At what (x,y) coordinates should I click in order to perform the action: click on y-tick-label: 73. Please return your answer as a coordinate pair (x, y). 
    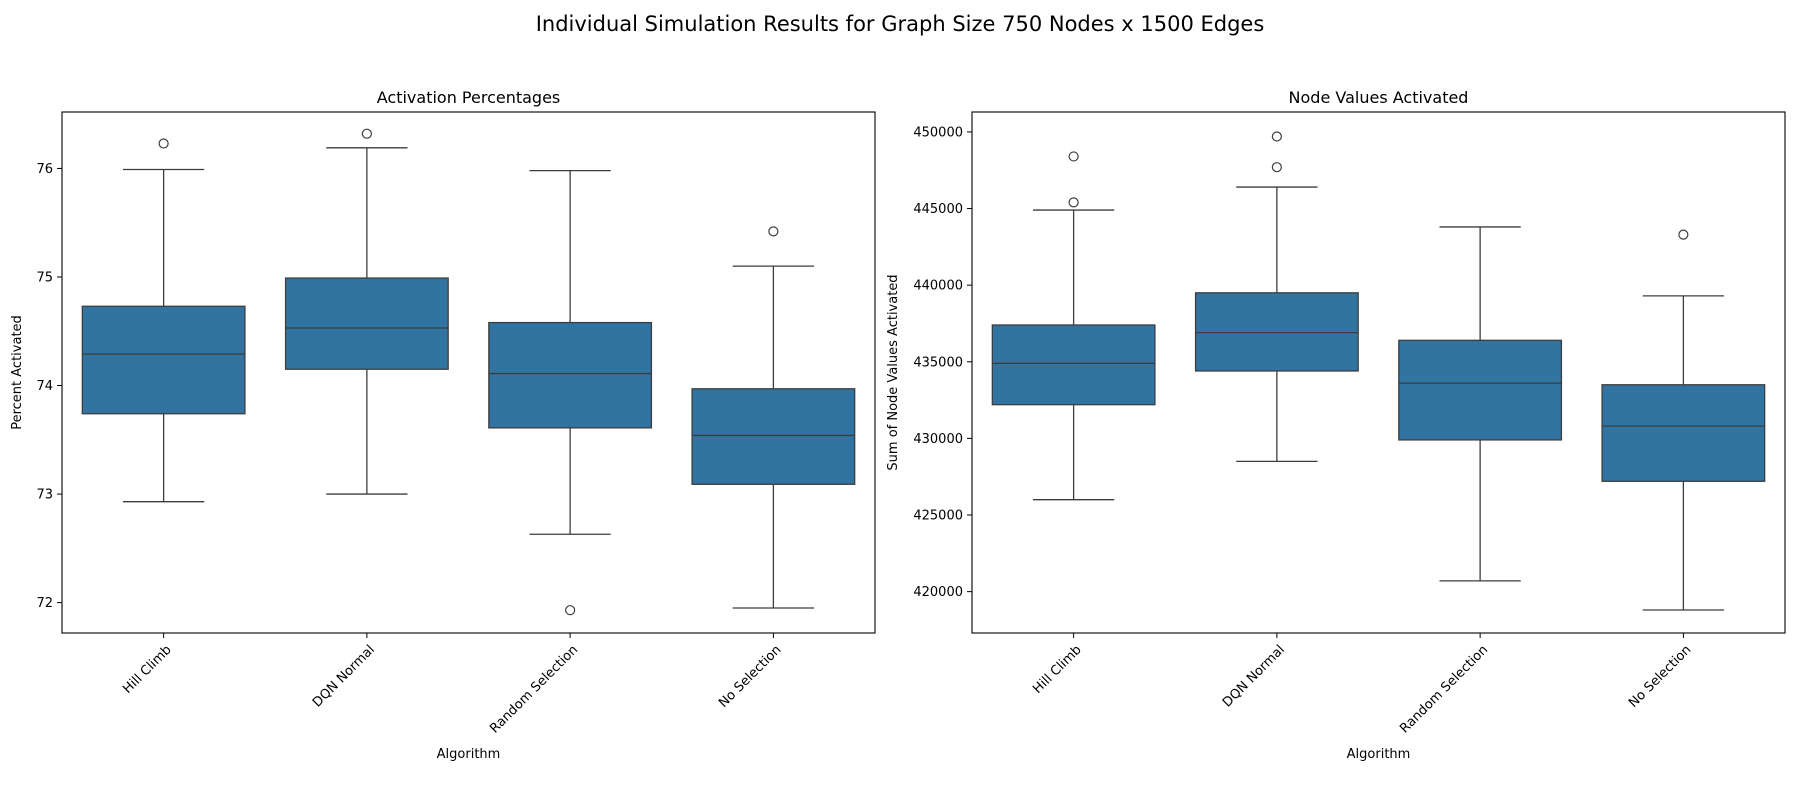
    Looking at the image, I should click on (44, 495).